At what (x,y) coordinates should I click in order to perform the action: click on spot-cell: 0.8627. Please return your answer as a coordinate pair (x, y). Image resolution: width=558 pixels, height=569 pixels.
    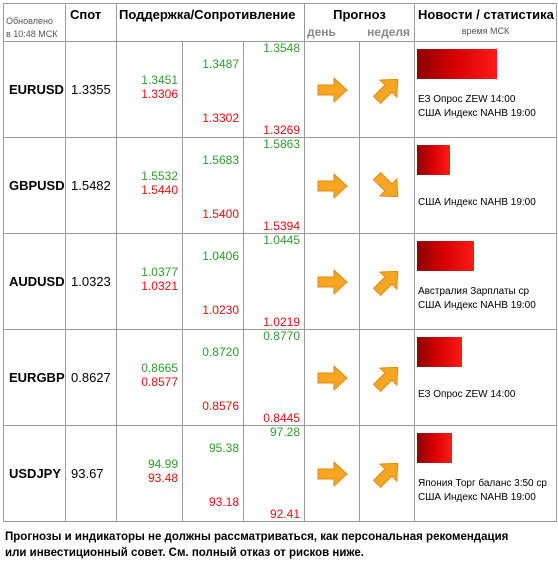
    Looking at the image, I should click on (91, 377).